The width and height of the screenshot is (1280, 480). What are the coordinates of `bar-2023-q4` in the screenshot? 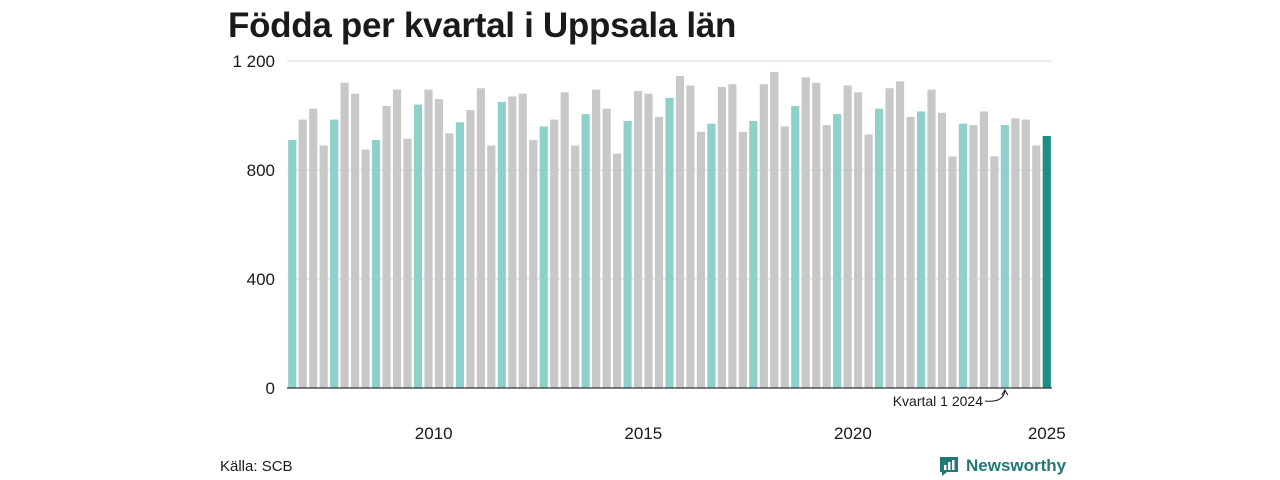 It's located at (994, 272).